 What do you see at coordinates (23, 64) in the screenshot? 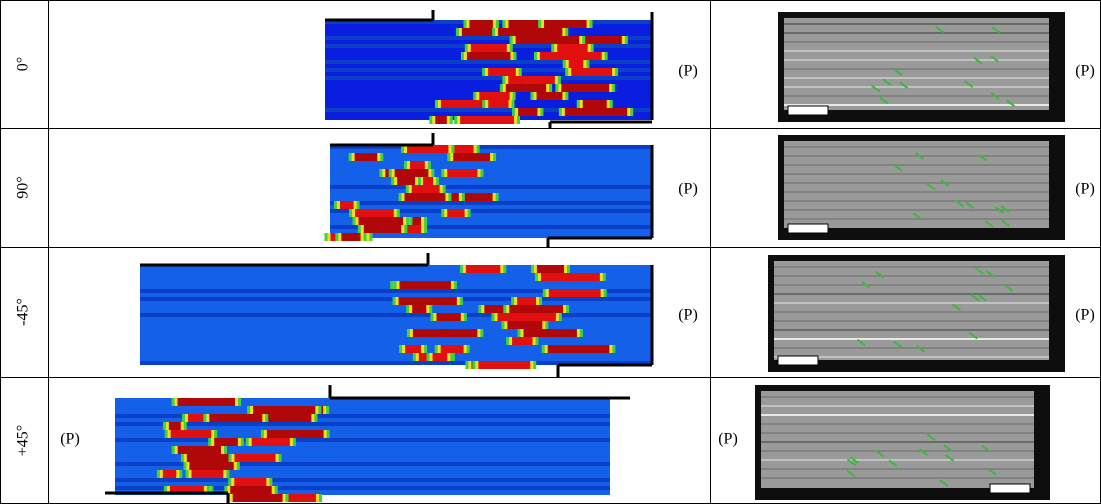
I see `row-angle-label: 0°` at bounding box center [23, 64].